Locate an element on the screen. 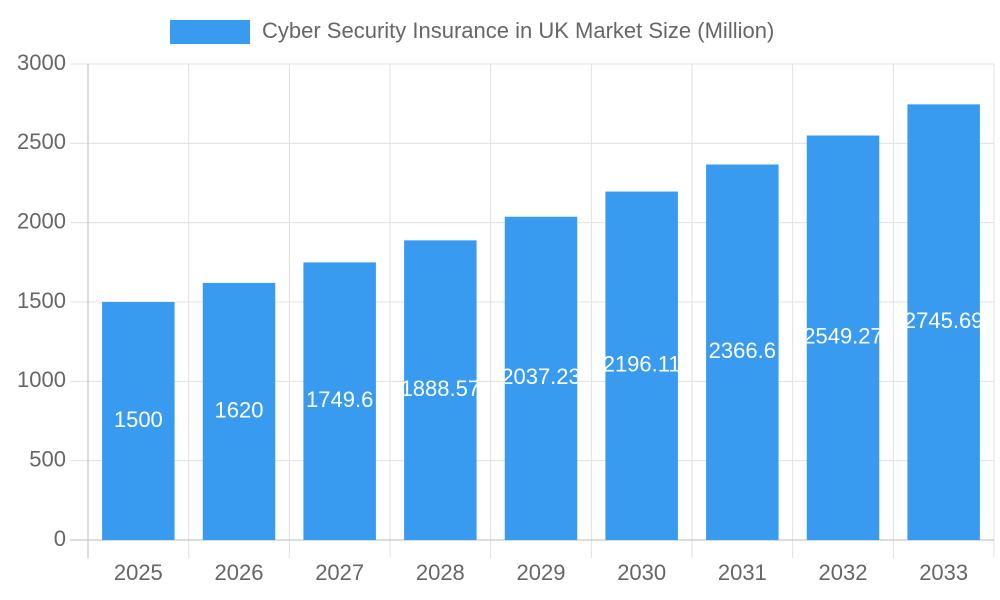 The height and width of the screenshot is (600, 1000). value-label: 1749.6 is located at coordinates (339, 399).